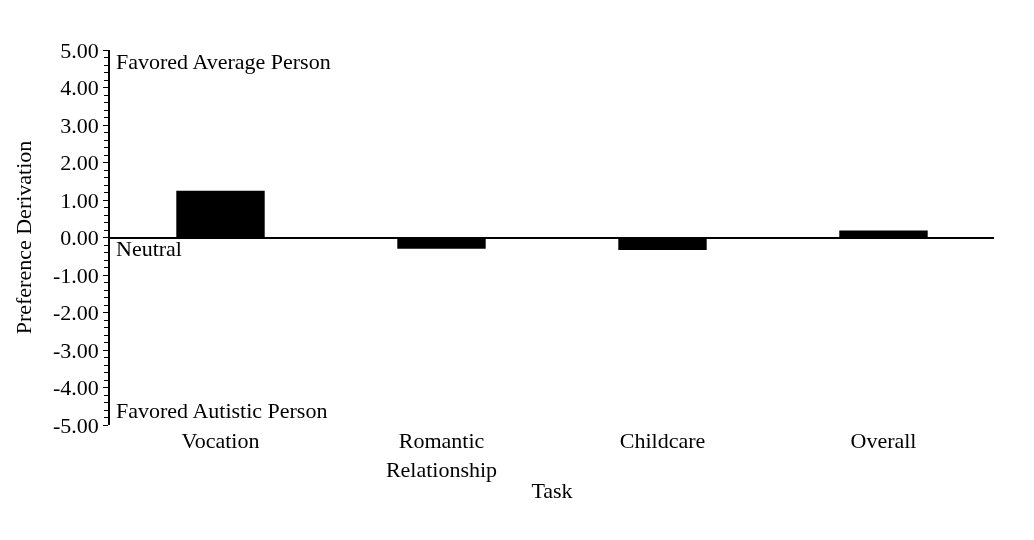  I want to click on y-tick-label: 4.00, so click(79, 88).